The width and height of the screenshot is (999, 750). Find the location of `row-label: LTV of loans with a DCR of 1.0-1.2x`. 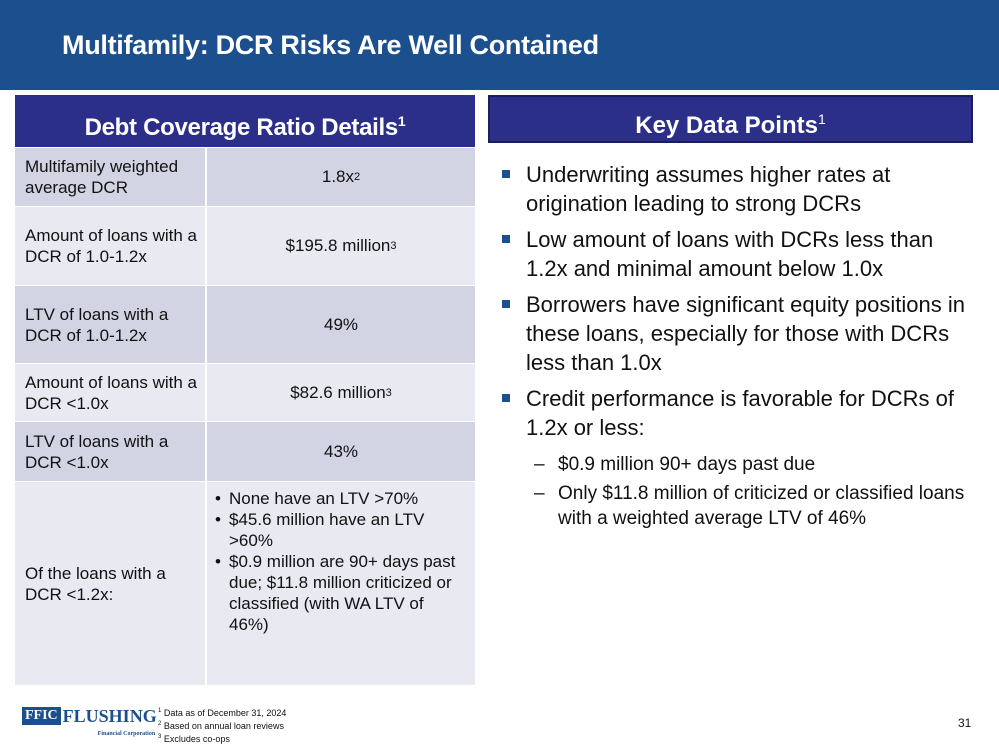

row-label: LTV of loans with a DCR of 1.0-1.2x is located at coordinates (110, 324).